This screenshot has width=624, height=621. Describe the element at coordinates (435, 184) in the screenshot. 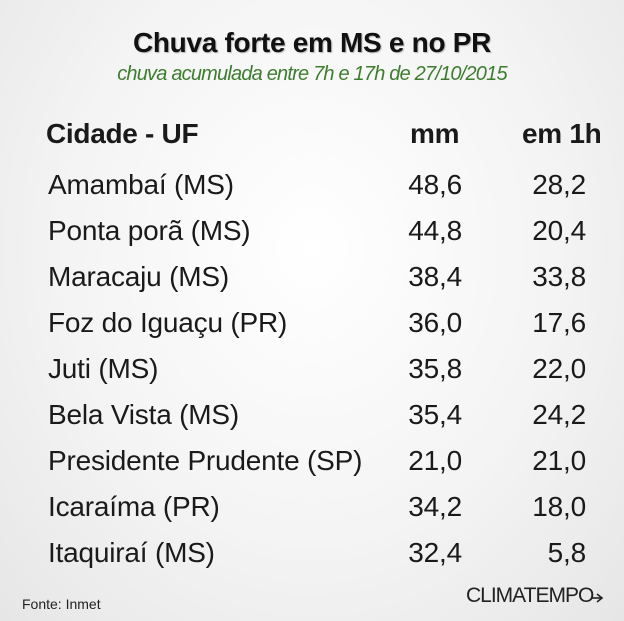

I see `mm-cell: 48,6` at that location.